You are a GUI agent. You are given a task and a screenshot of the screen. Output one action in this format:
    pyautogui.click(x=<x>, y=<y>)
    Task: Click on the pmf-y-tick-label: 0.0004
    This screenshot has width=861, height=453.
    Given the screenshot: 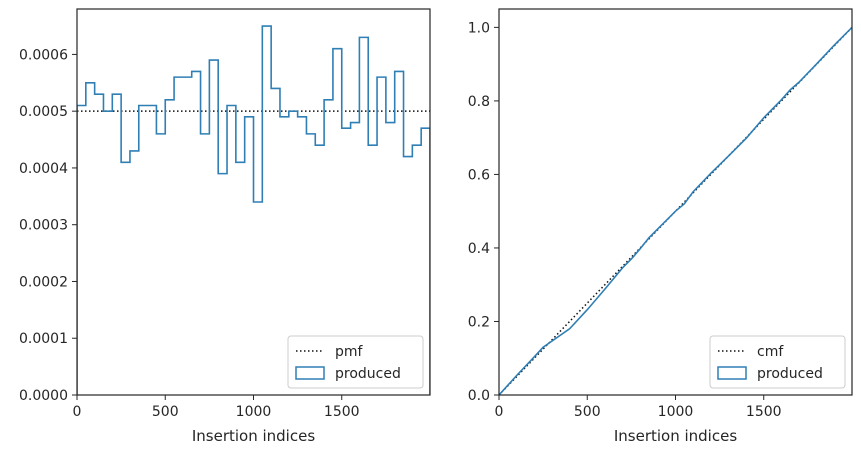 What is the action you would take?
    pyautogui.click(x=43, y=169)
    